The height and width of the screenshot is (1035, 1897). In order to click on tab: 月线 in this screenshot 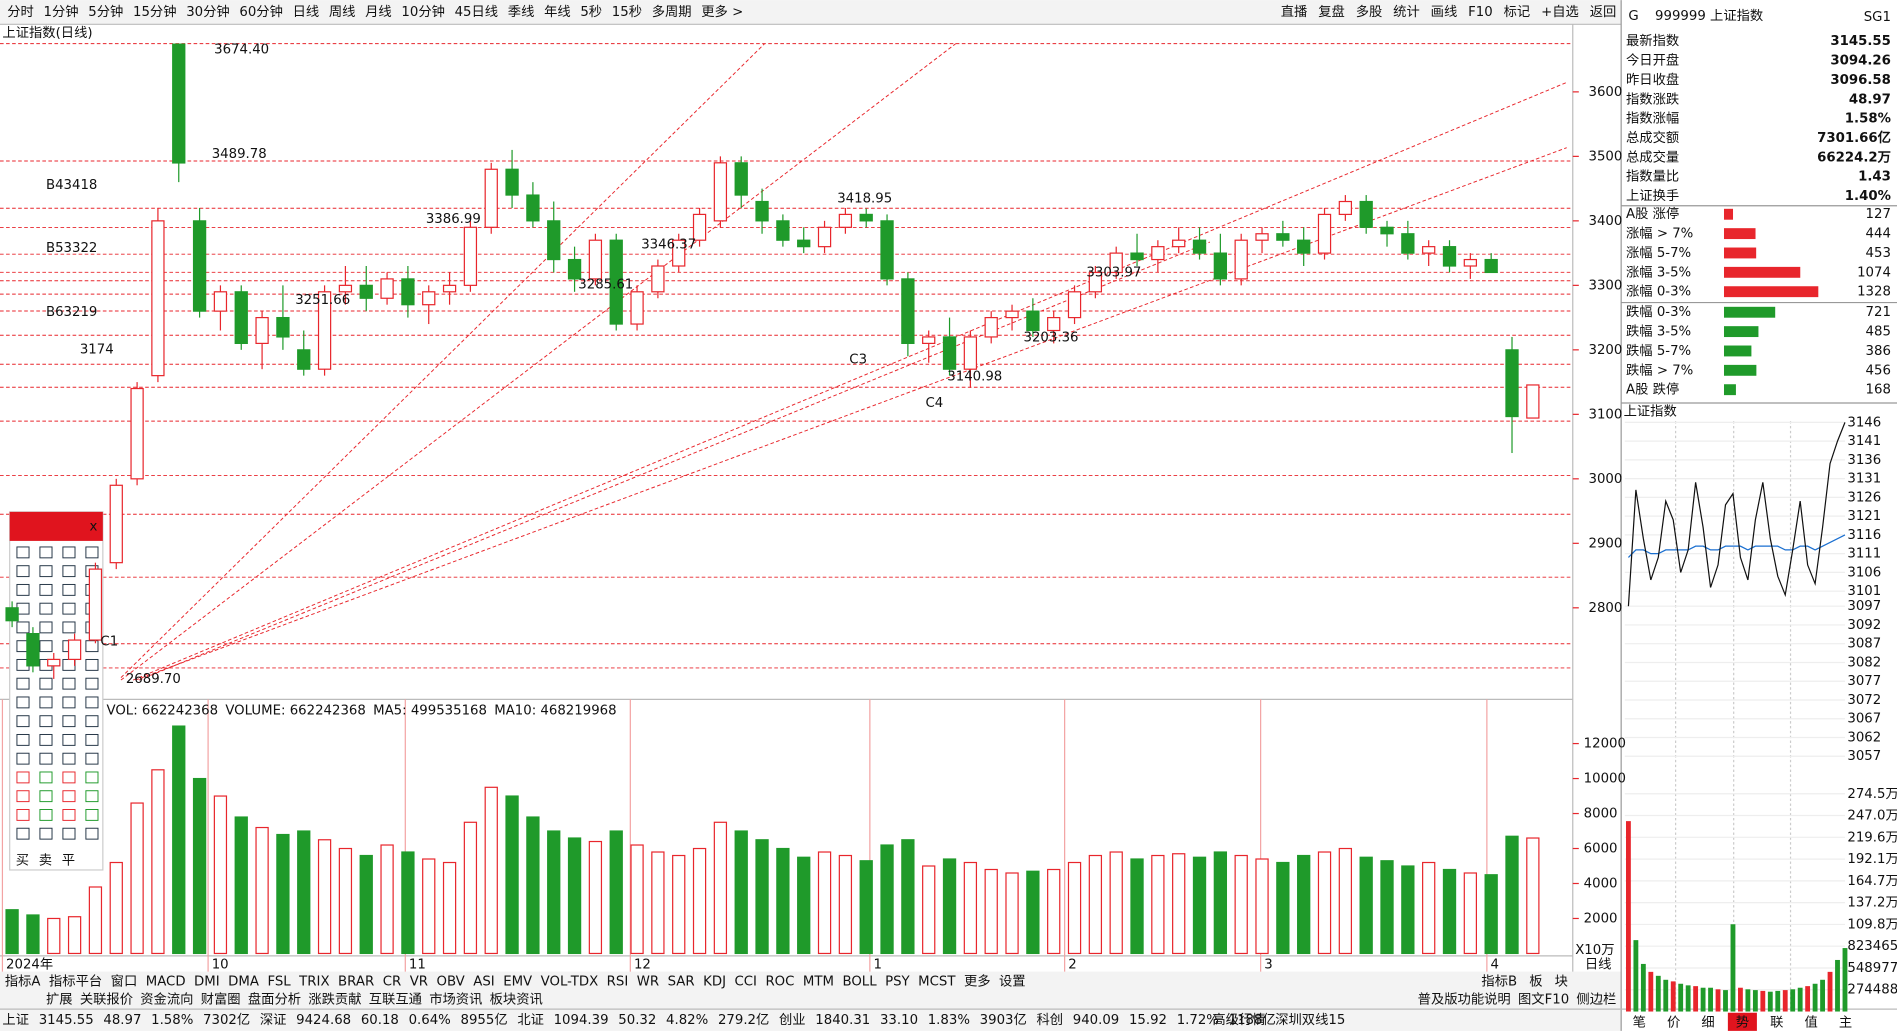, I will do `click(378, 12)`.